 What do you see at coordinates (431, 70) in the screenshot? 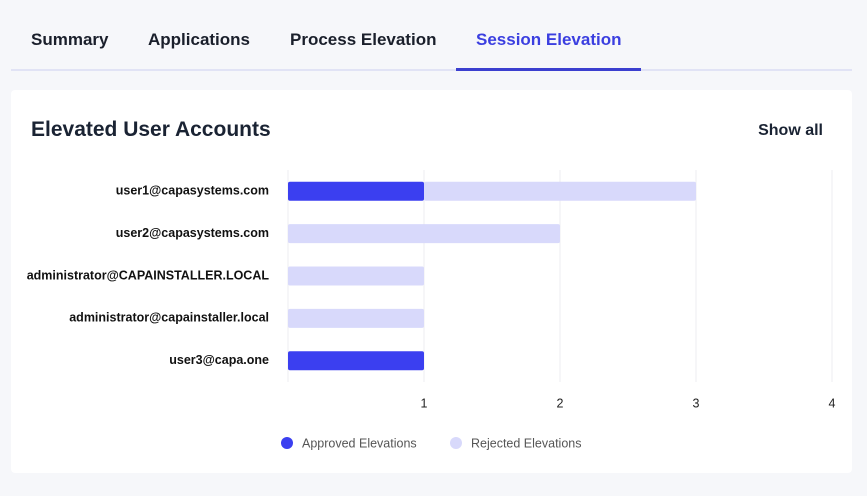
I see `tab-divider` at bounding box center [431, 70].